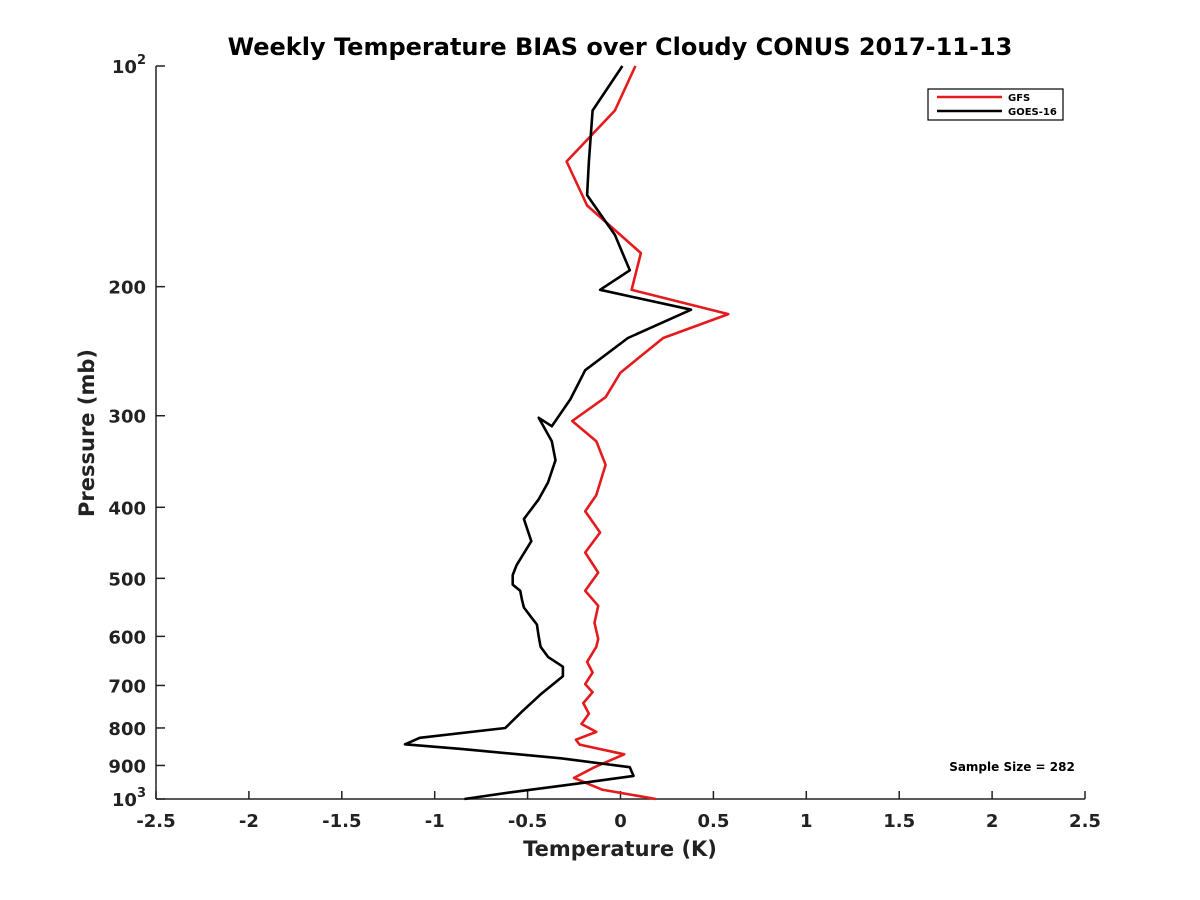 The image size is (1200, 900). Describe the element at coordinates (127, 637) in the screenshot. I see `y-tick-label: 600` at that location.